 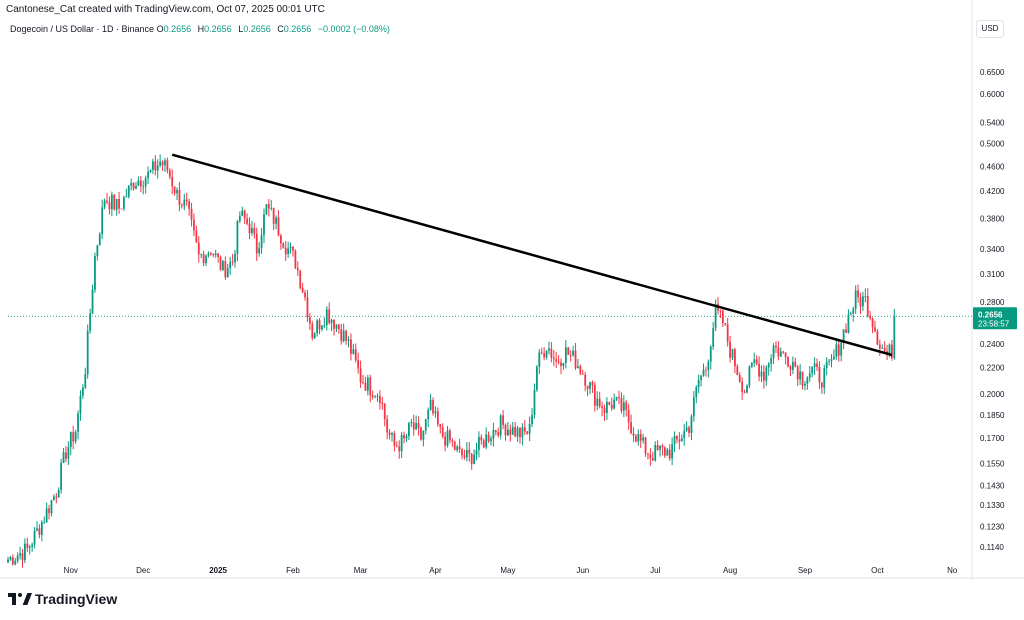 What do you see at coordinates (82, 29) in the screenshot?
I see `symbol-name: Dogecoin / US Dollar · 1D · Binance` at bounding box center [82, 29].